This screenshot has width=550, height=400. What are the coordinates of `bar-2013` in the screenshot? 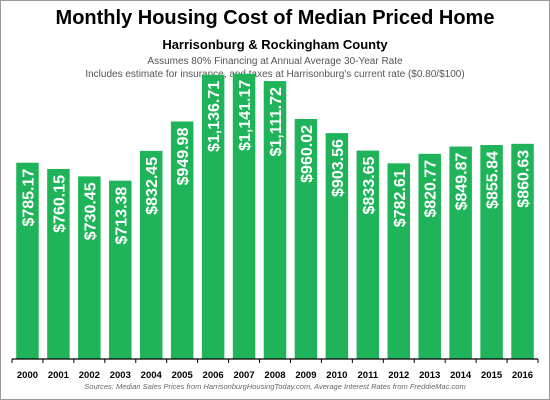 It's located at (429, 256).